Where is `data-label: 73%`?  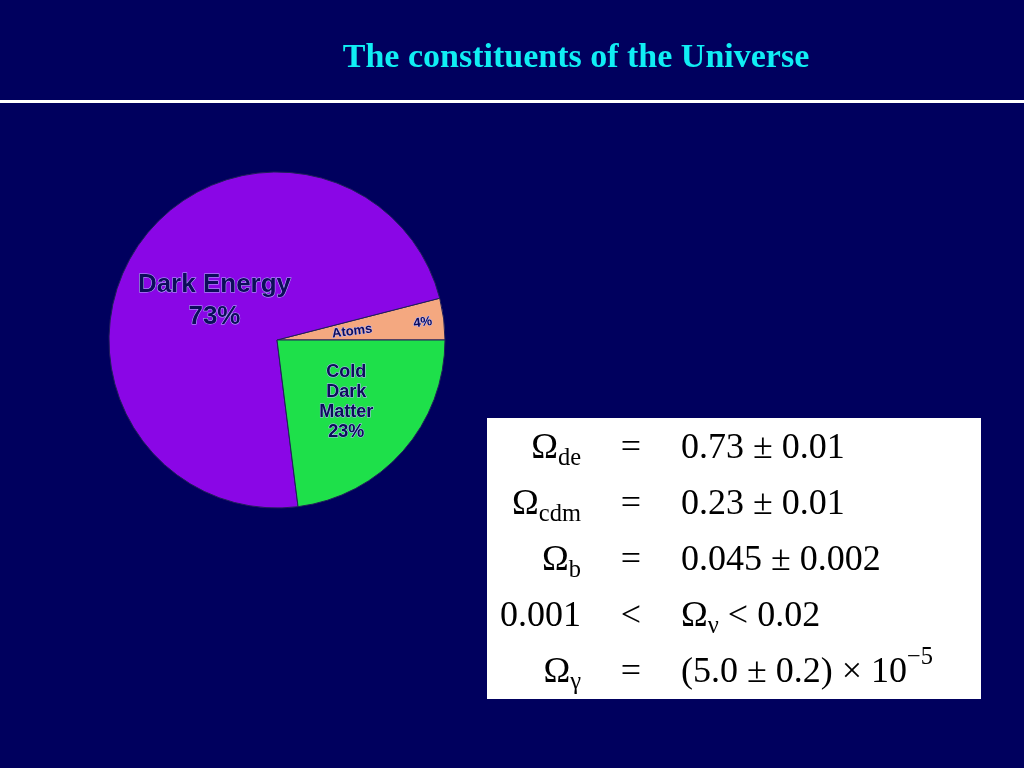
data-label: 73% is located at coordinates (214, 314).